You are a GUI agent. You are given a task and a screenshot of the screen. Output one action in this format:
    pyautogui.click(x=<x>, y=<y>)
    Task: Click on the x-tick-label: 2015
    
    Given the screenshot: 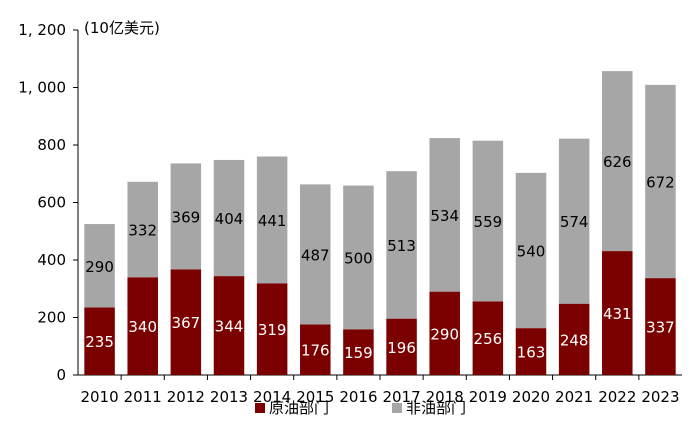 What is the action you would take?
    pyautogui.click(x=315, y=397)
    